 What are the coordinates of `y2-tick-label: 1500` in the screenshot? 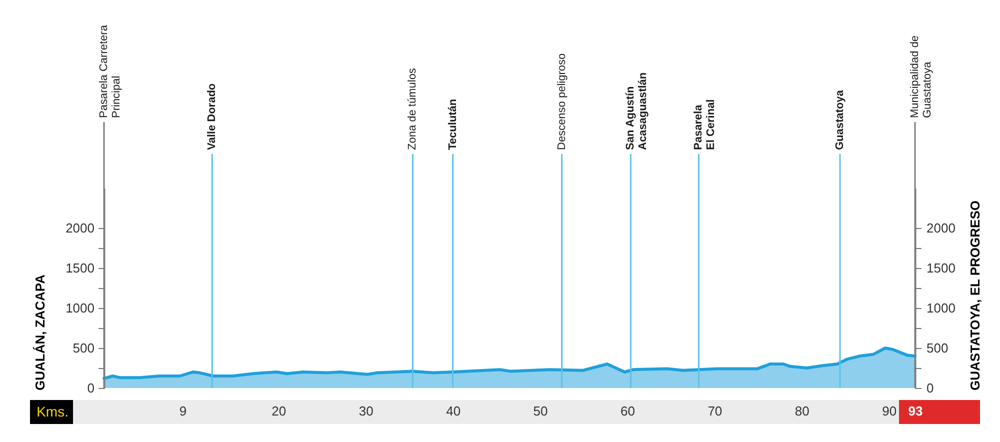 It's located at (941, 268).